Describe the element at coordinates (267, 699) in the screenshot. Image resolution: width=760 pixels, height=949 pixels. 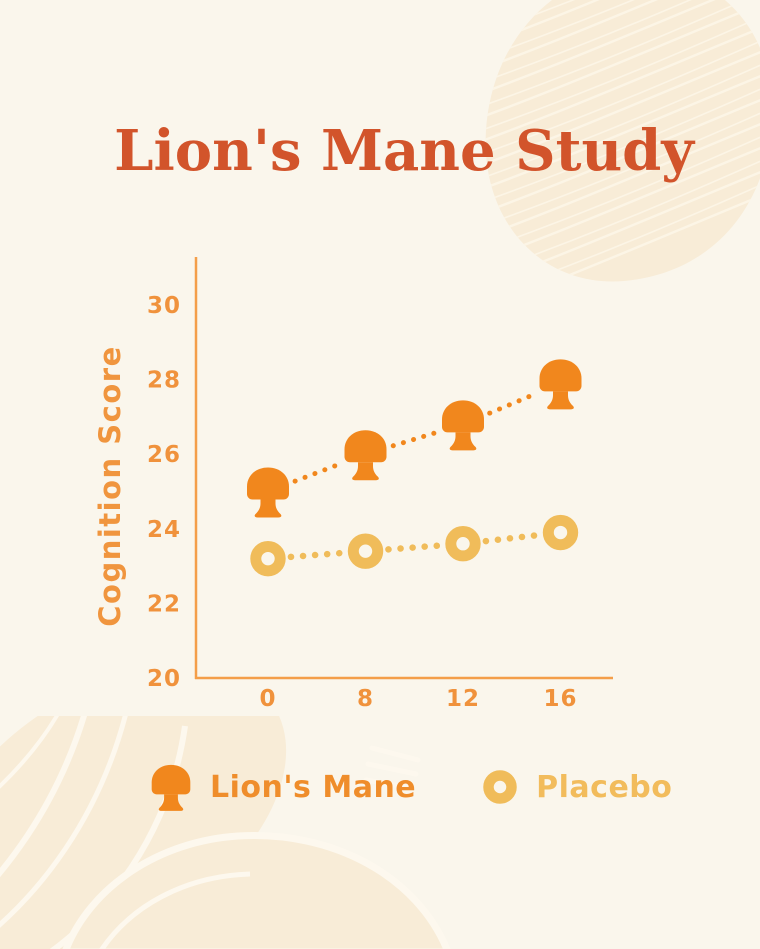
I see `x-tick-label: 0` at that location.